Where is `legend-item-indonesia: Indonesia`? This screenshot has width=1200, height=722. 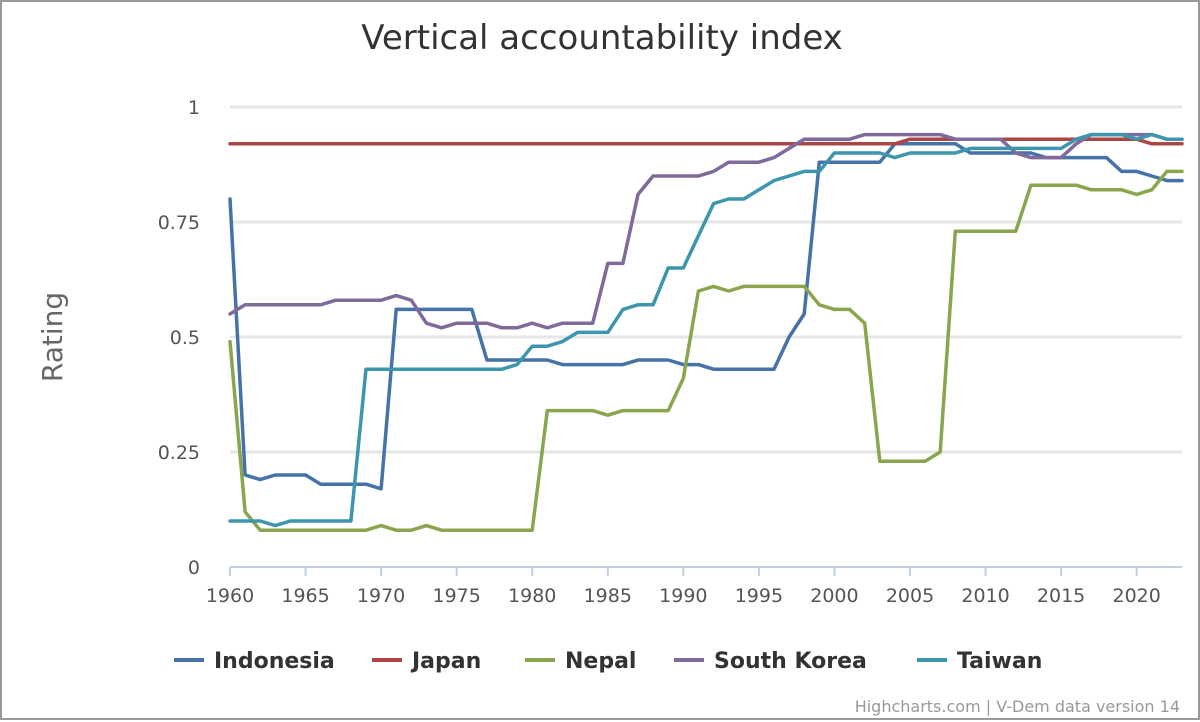
legend-item-indonesia: Indonesia is located at coordinates (254, 661).